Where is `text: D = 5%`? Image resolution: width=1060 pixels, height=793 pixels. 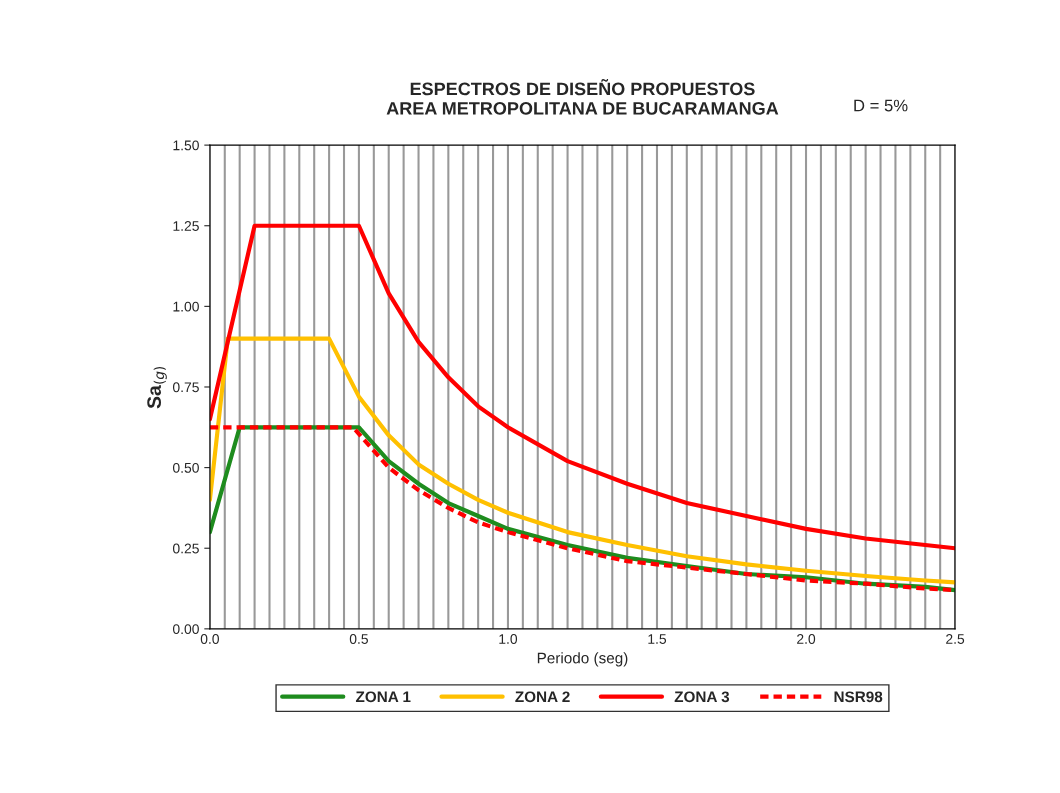 text: D = 5% is located at coordinates (881, 105).